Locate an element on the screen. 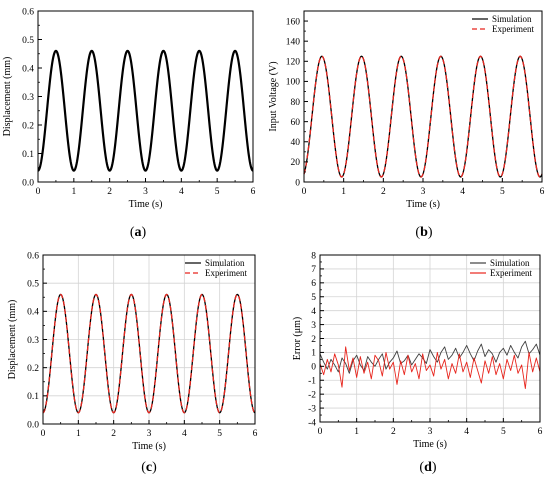 Image resolution: width=550 pixels, height=486 pixels. y-tick-label: -3 is located at coordinates (312, 409).